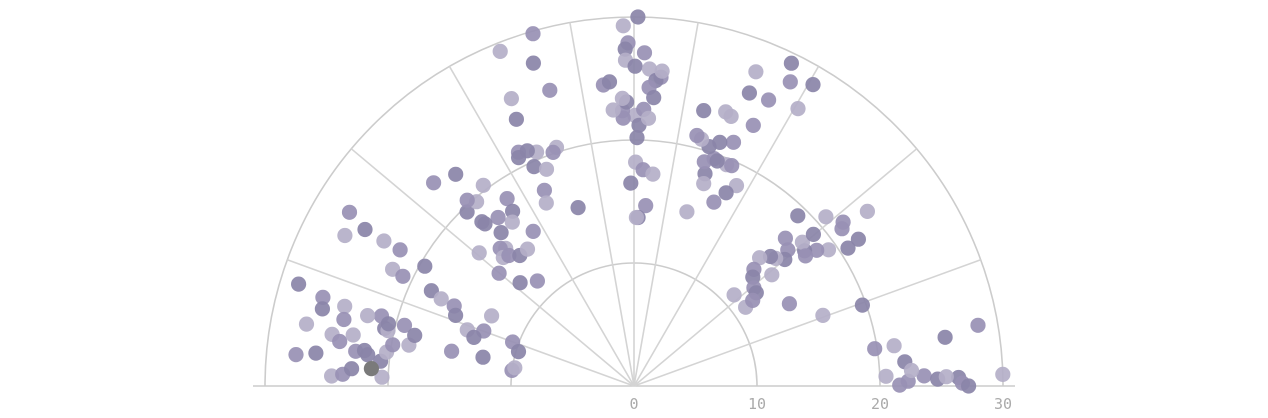 Image resolution: width=1268 pixels, height=418 pixels. Describe the element at coordinates (371, 369) in the screenshot. I see `highlighted-point` at that location.